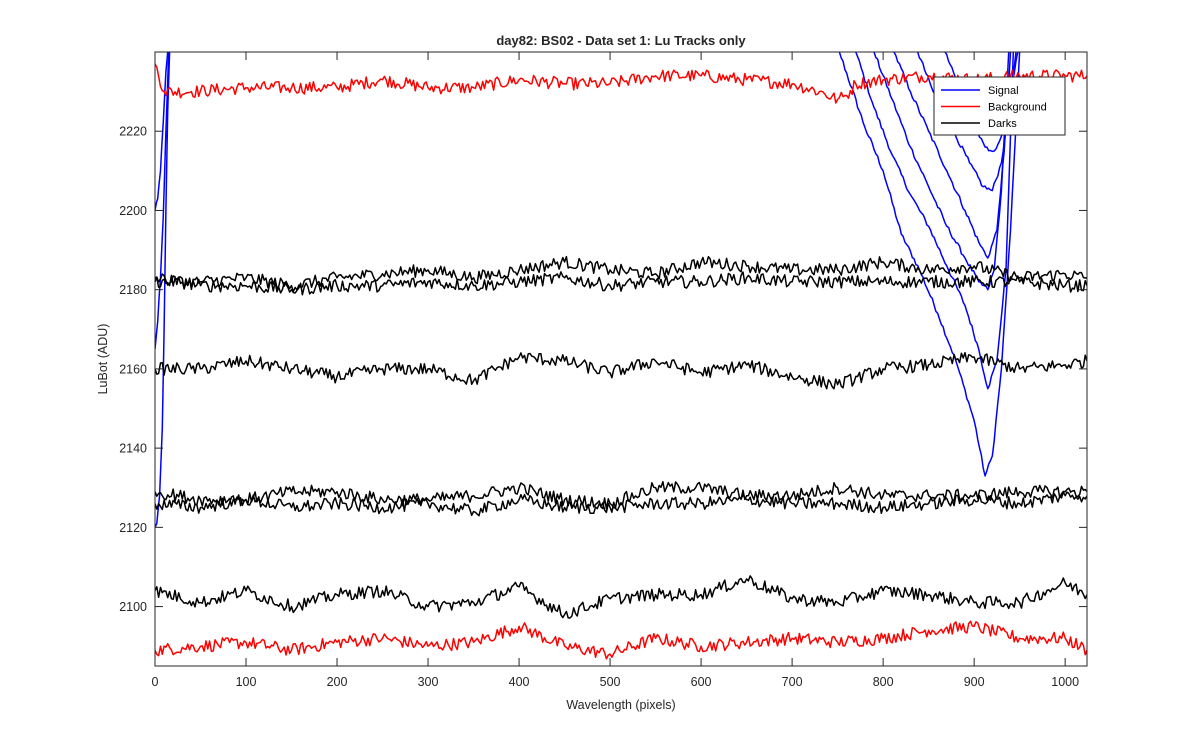 Image resolution: width=1200 pixels, height=755 pixels. What do you see at coordinates (621, 40) in the screenshot?
I see `chart-title: day82: BS02 - Data set 1: Lu Tracks only` at bounding box center [621, 40].